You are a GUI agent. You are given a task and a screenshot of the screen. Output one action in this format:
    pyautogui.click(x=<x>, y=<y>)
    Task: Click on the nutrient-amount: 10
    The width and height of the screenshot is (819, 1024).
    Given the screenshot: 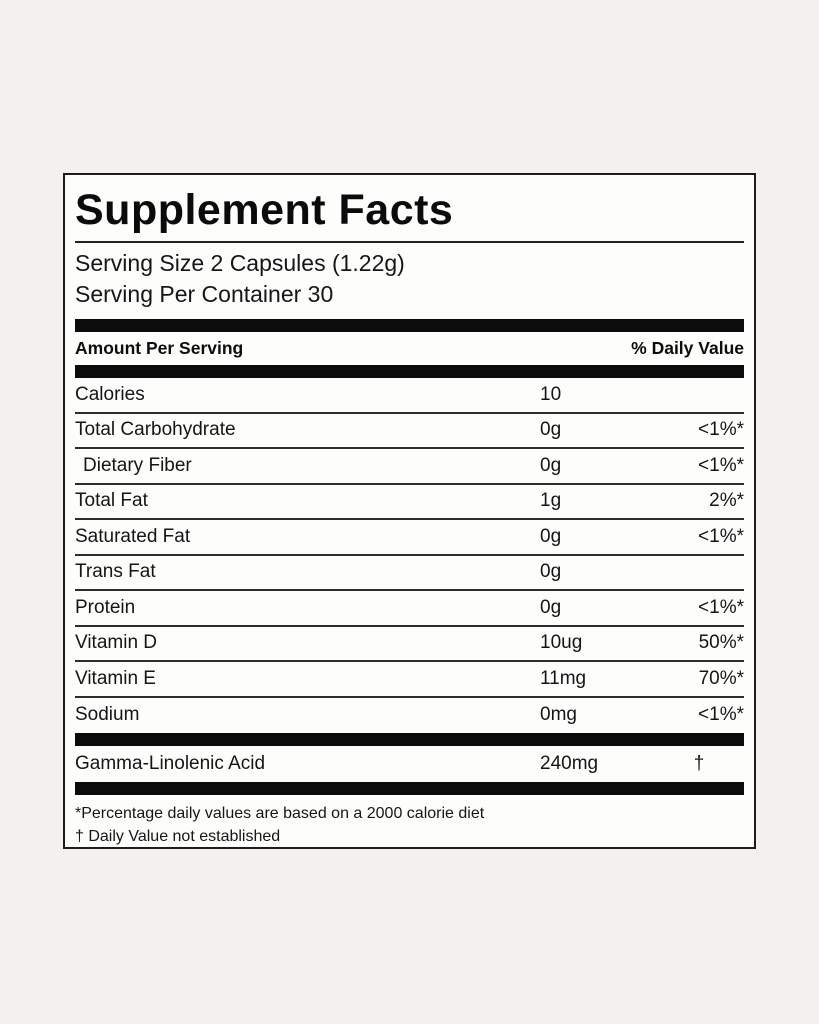 What is the action you would take?
    pyautogui.click(x=551, y=394)
    